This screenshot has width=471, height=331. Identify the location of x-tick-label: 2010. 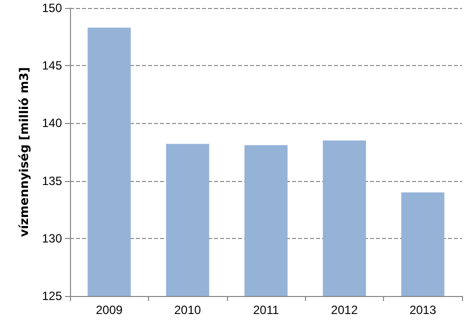
(188, 310).